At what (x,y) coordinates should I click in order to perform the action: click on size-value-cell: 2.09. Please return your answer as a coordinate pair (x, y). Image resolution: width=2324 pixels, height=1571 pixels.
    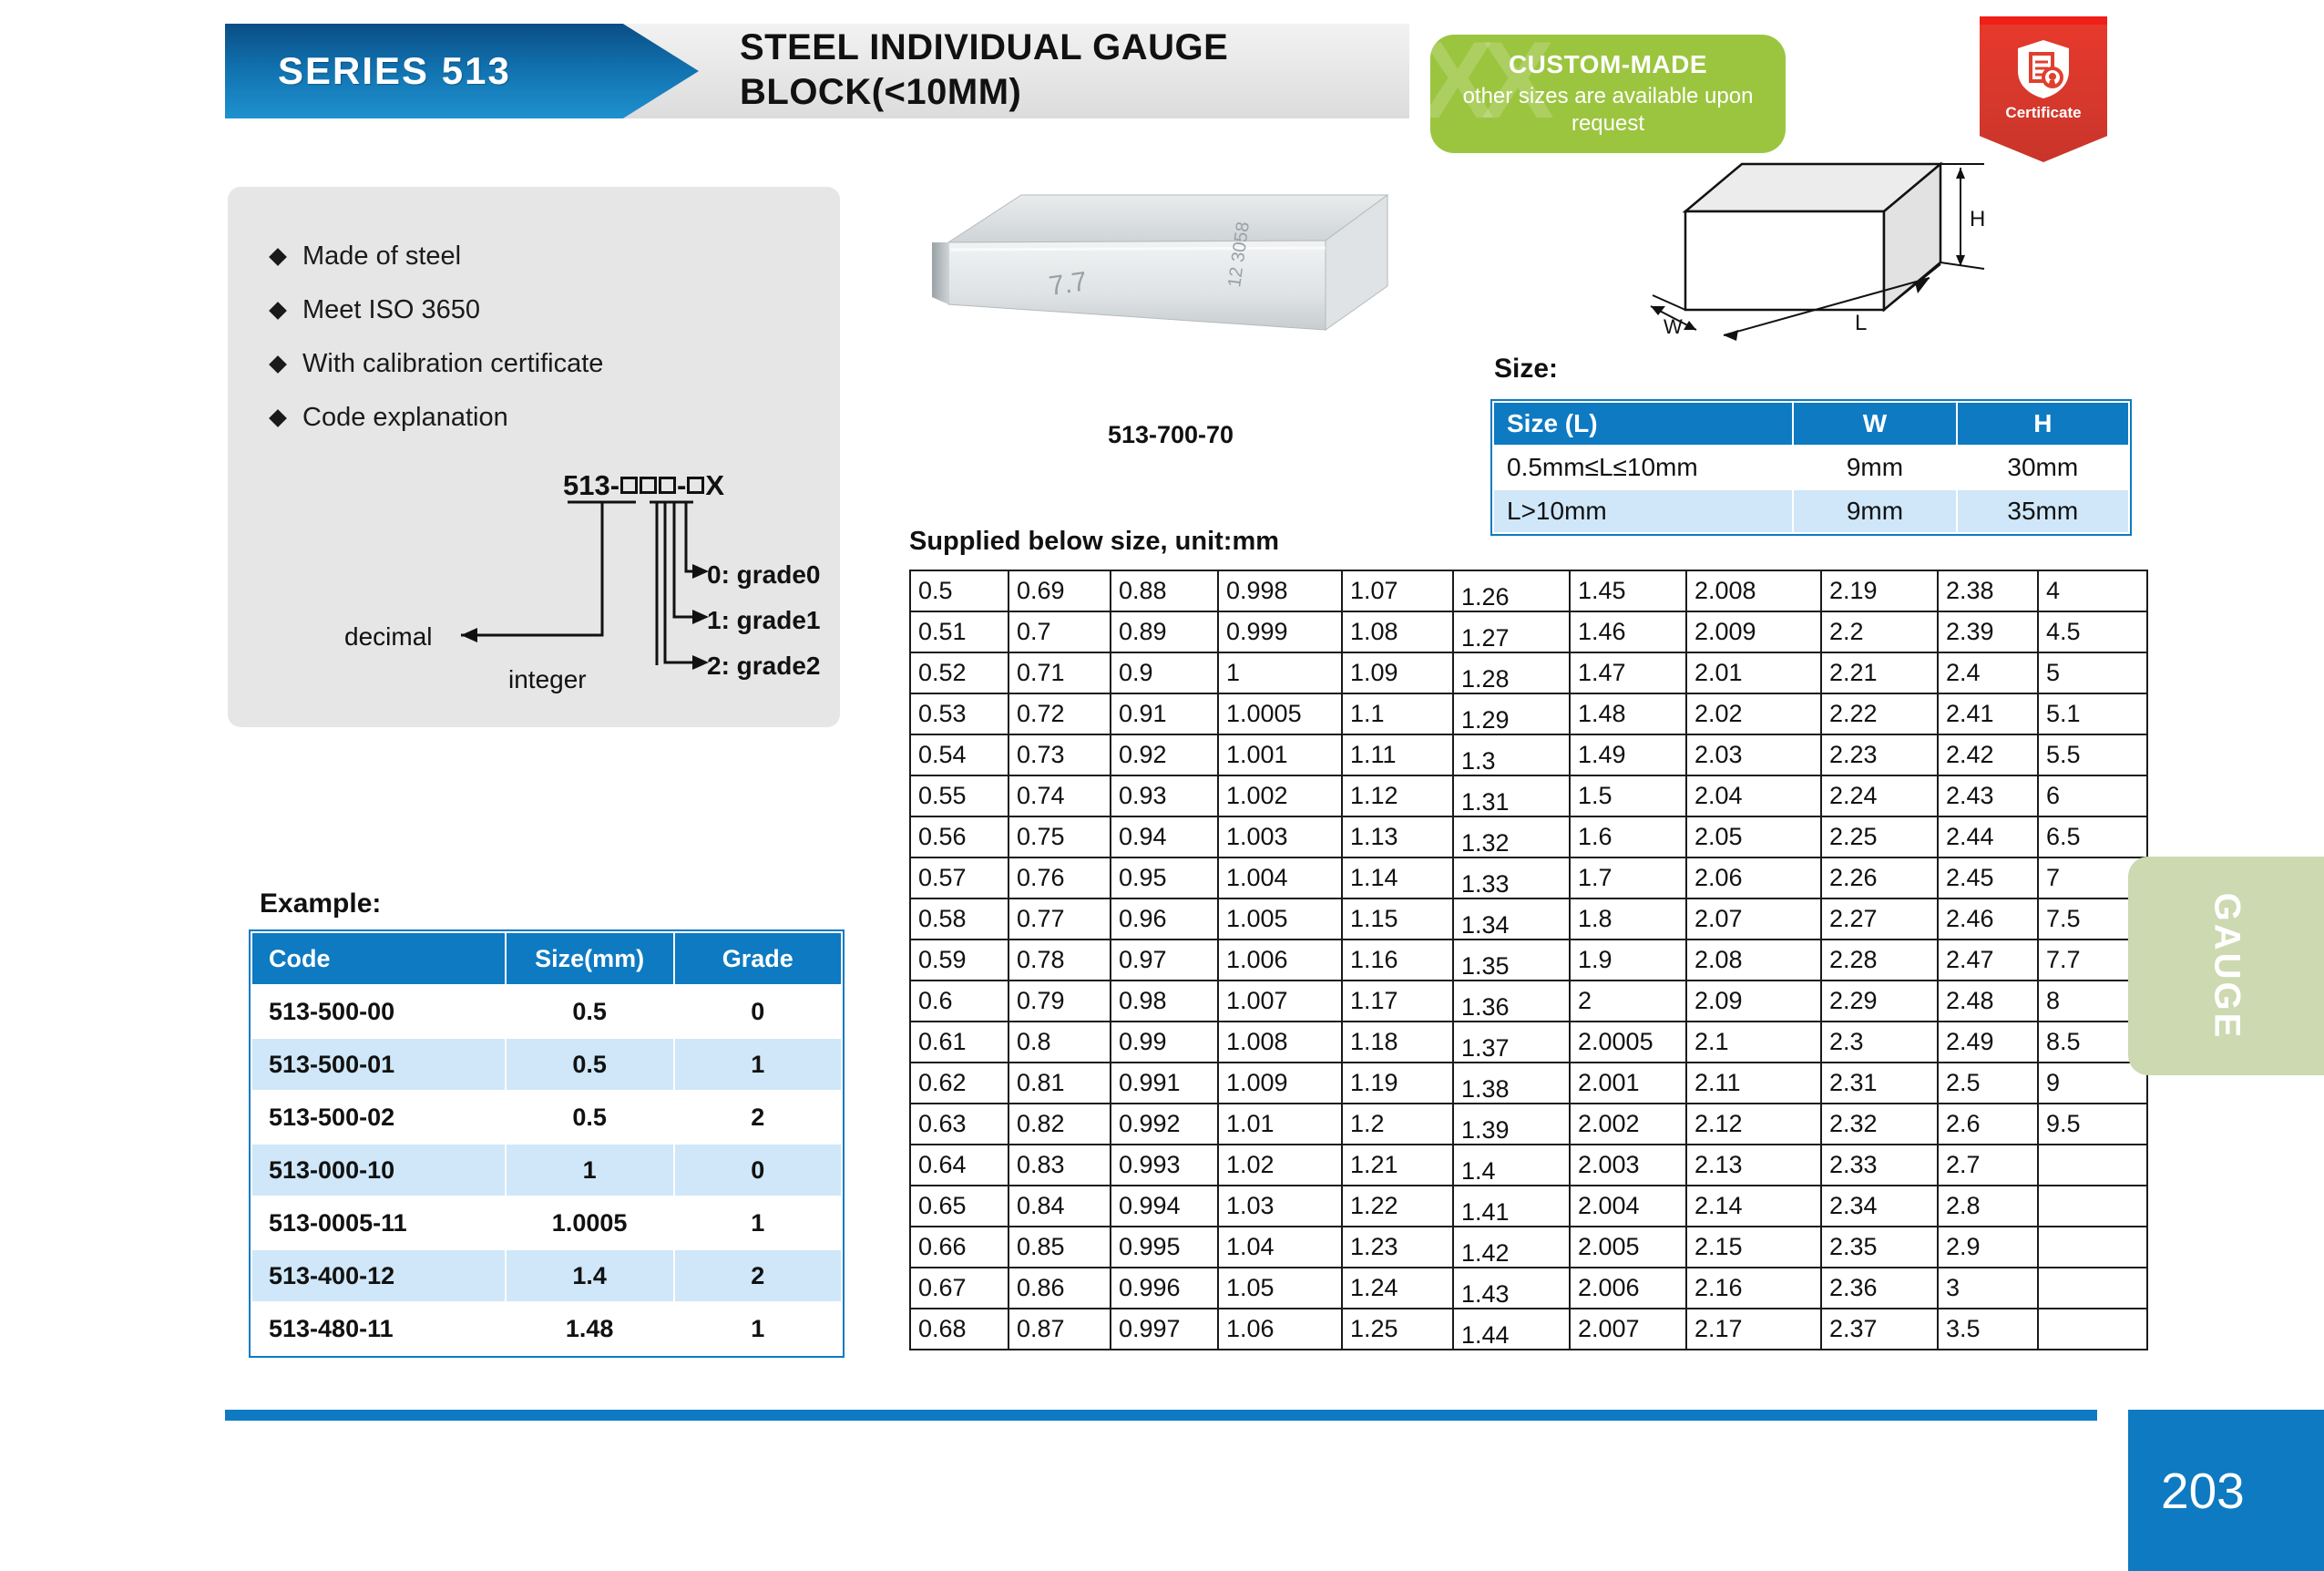
    Looking at the image, I should click on (1754, 1001).